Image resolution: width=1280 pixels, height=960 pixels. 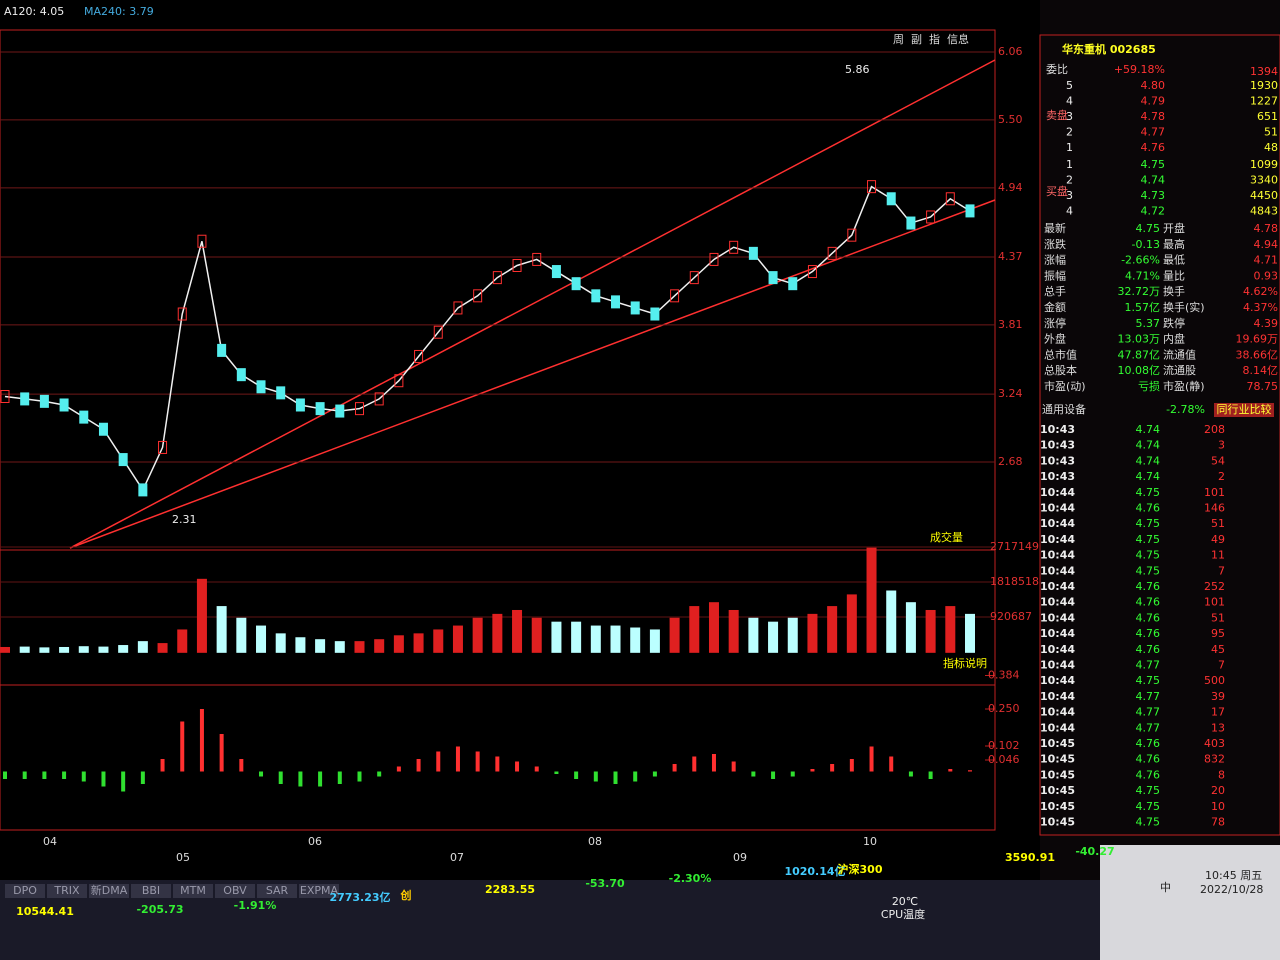 What do you see at coordinates (1264, 164) in the screenshot?
I see `volume: 1099` at bounding box center [1264, 164].